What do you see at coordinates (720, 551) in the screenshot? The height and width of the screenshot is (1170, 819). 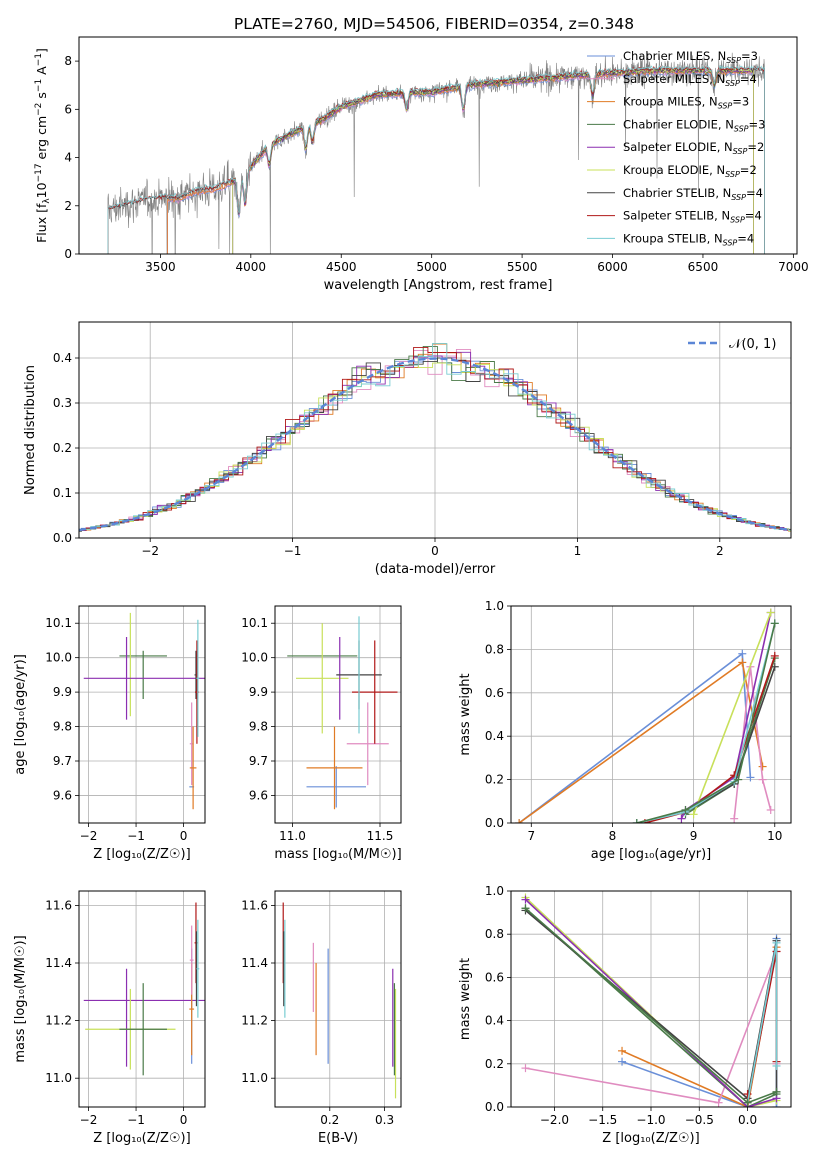 I see `x-tick-label: 2` at bounding box center [720, 551].